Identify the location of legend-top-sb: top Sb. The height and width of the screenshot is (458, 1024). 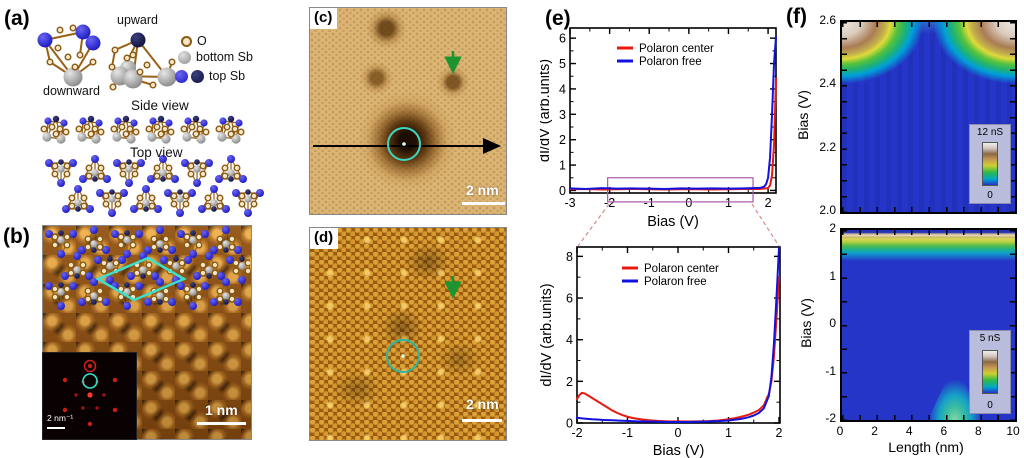
(210, 76).